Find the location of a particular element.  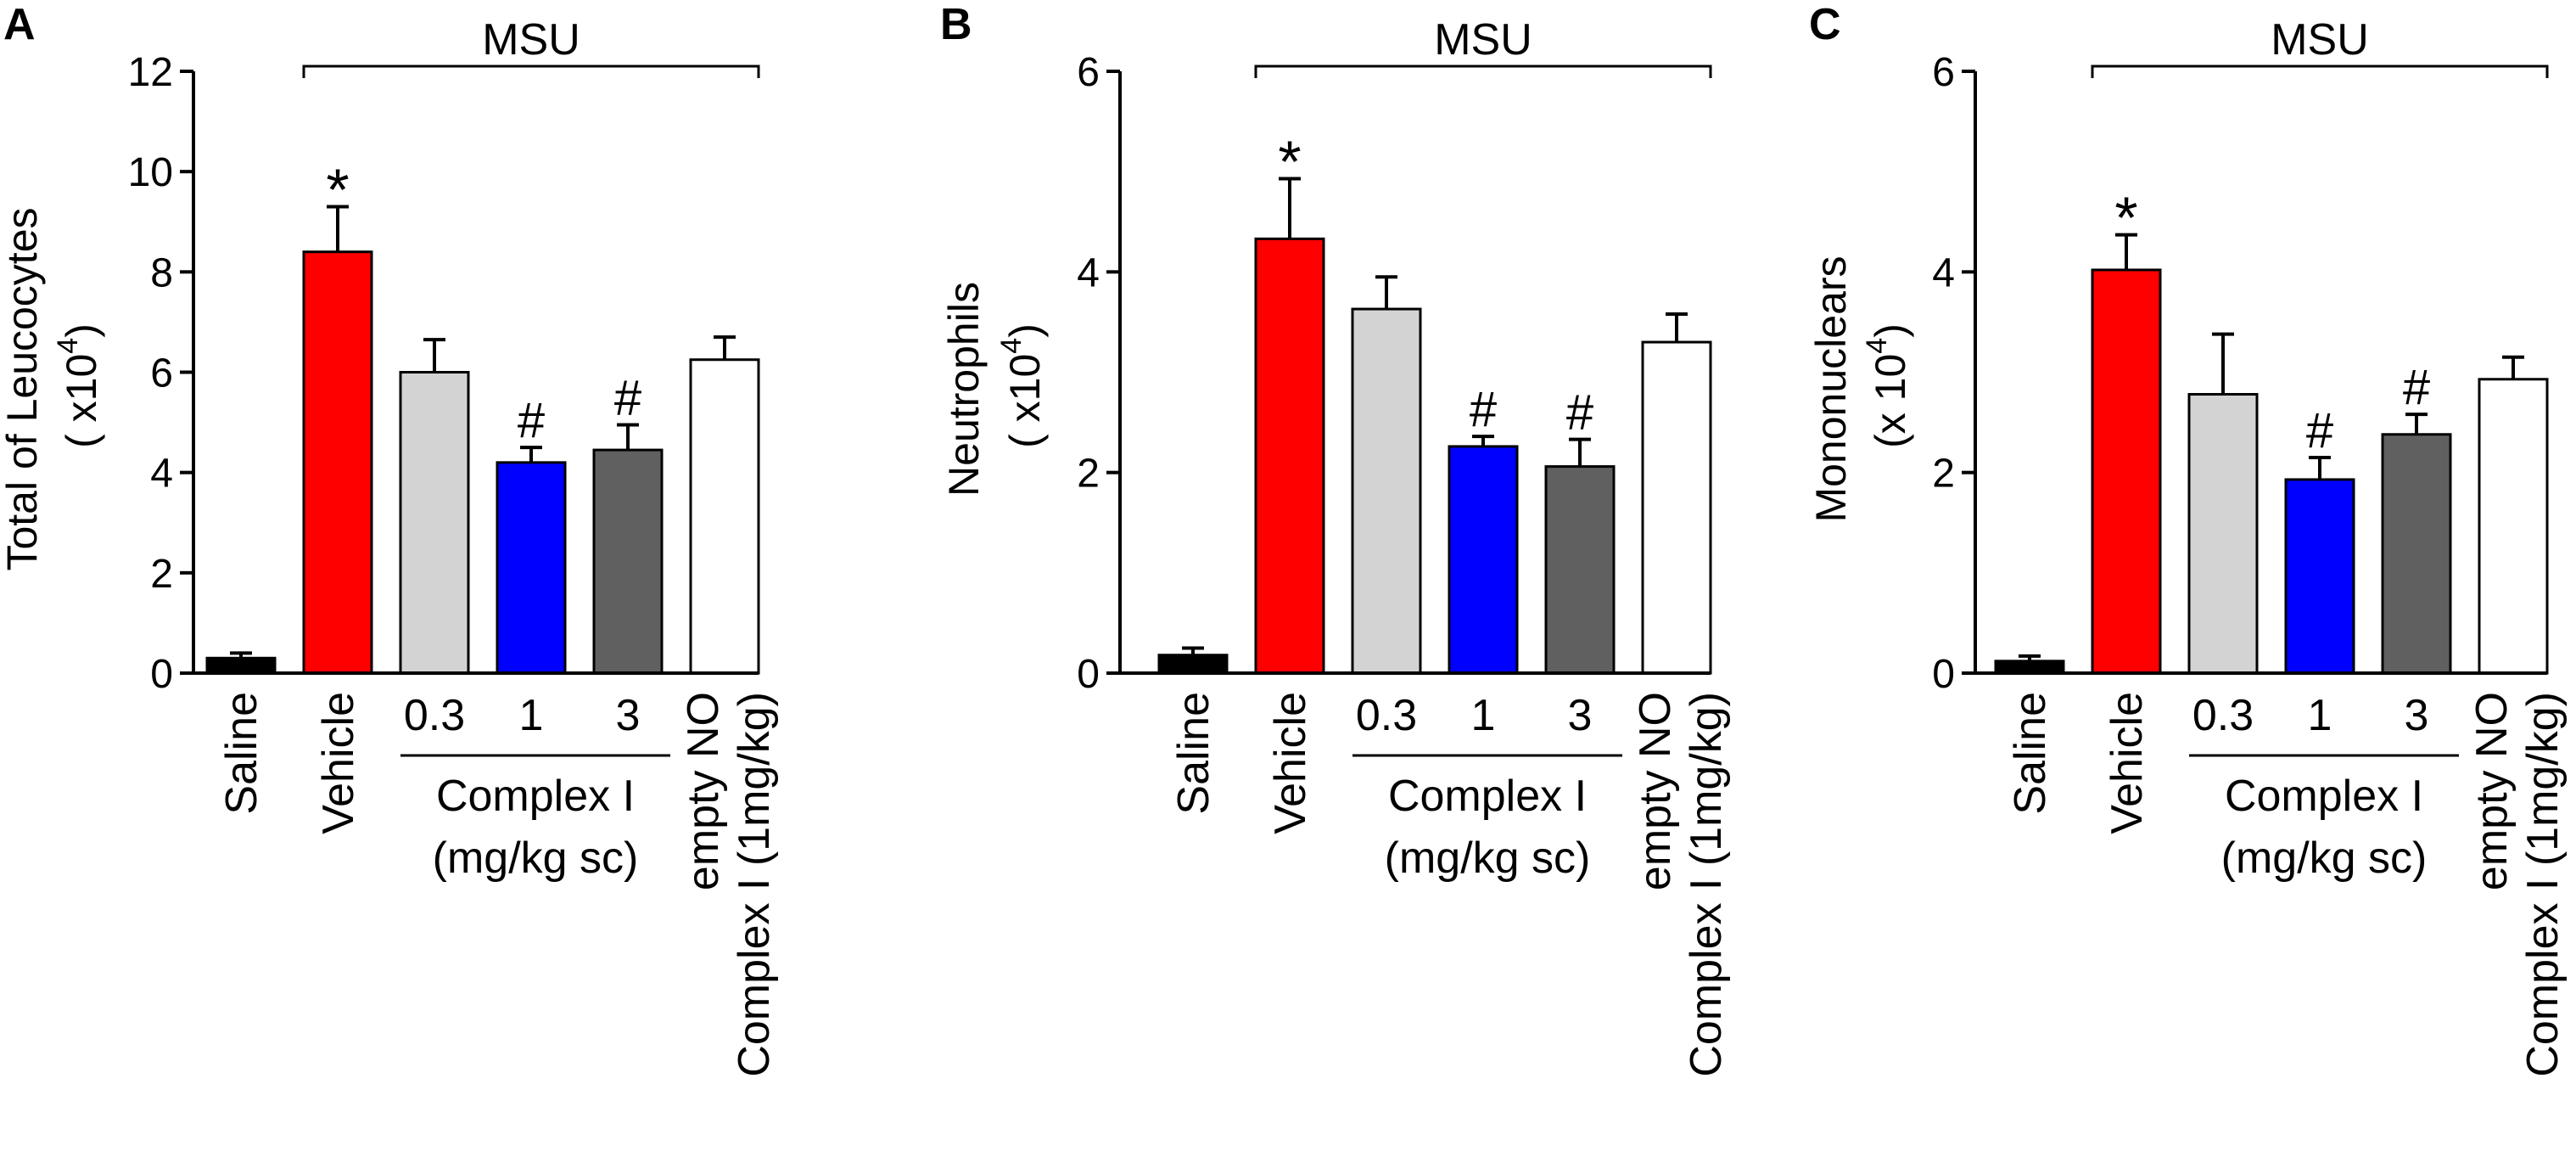

y-axis-label: Neutrophils is located at coordinates (964, 389).